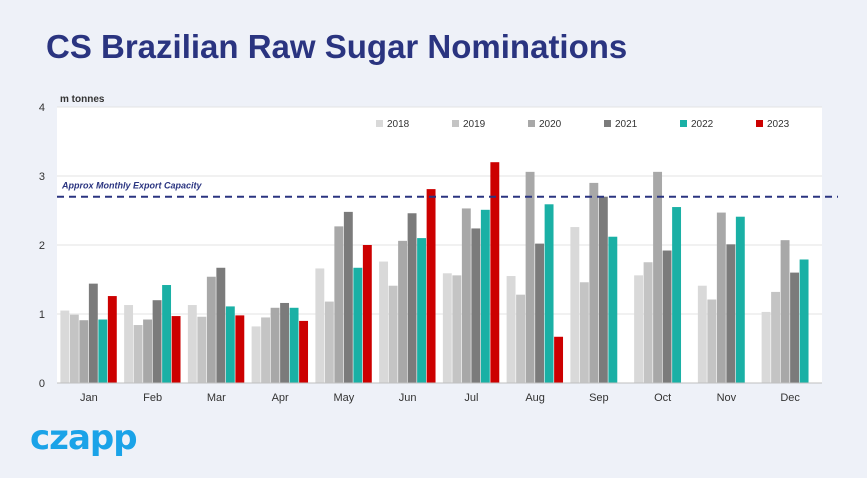 This screenshot has height=478, width=867. I want to click on bar-2021-sep, so click(603, 289).